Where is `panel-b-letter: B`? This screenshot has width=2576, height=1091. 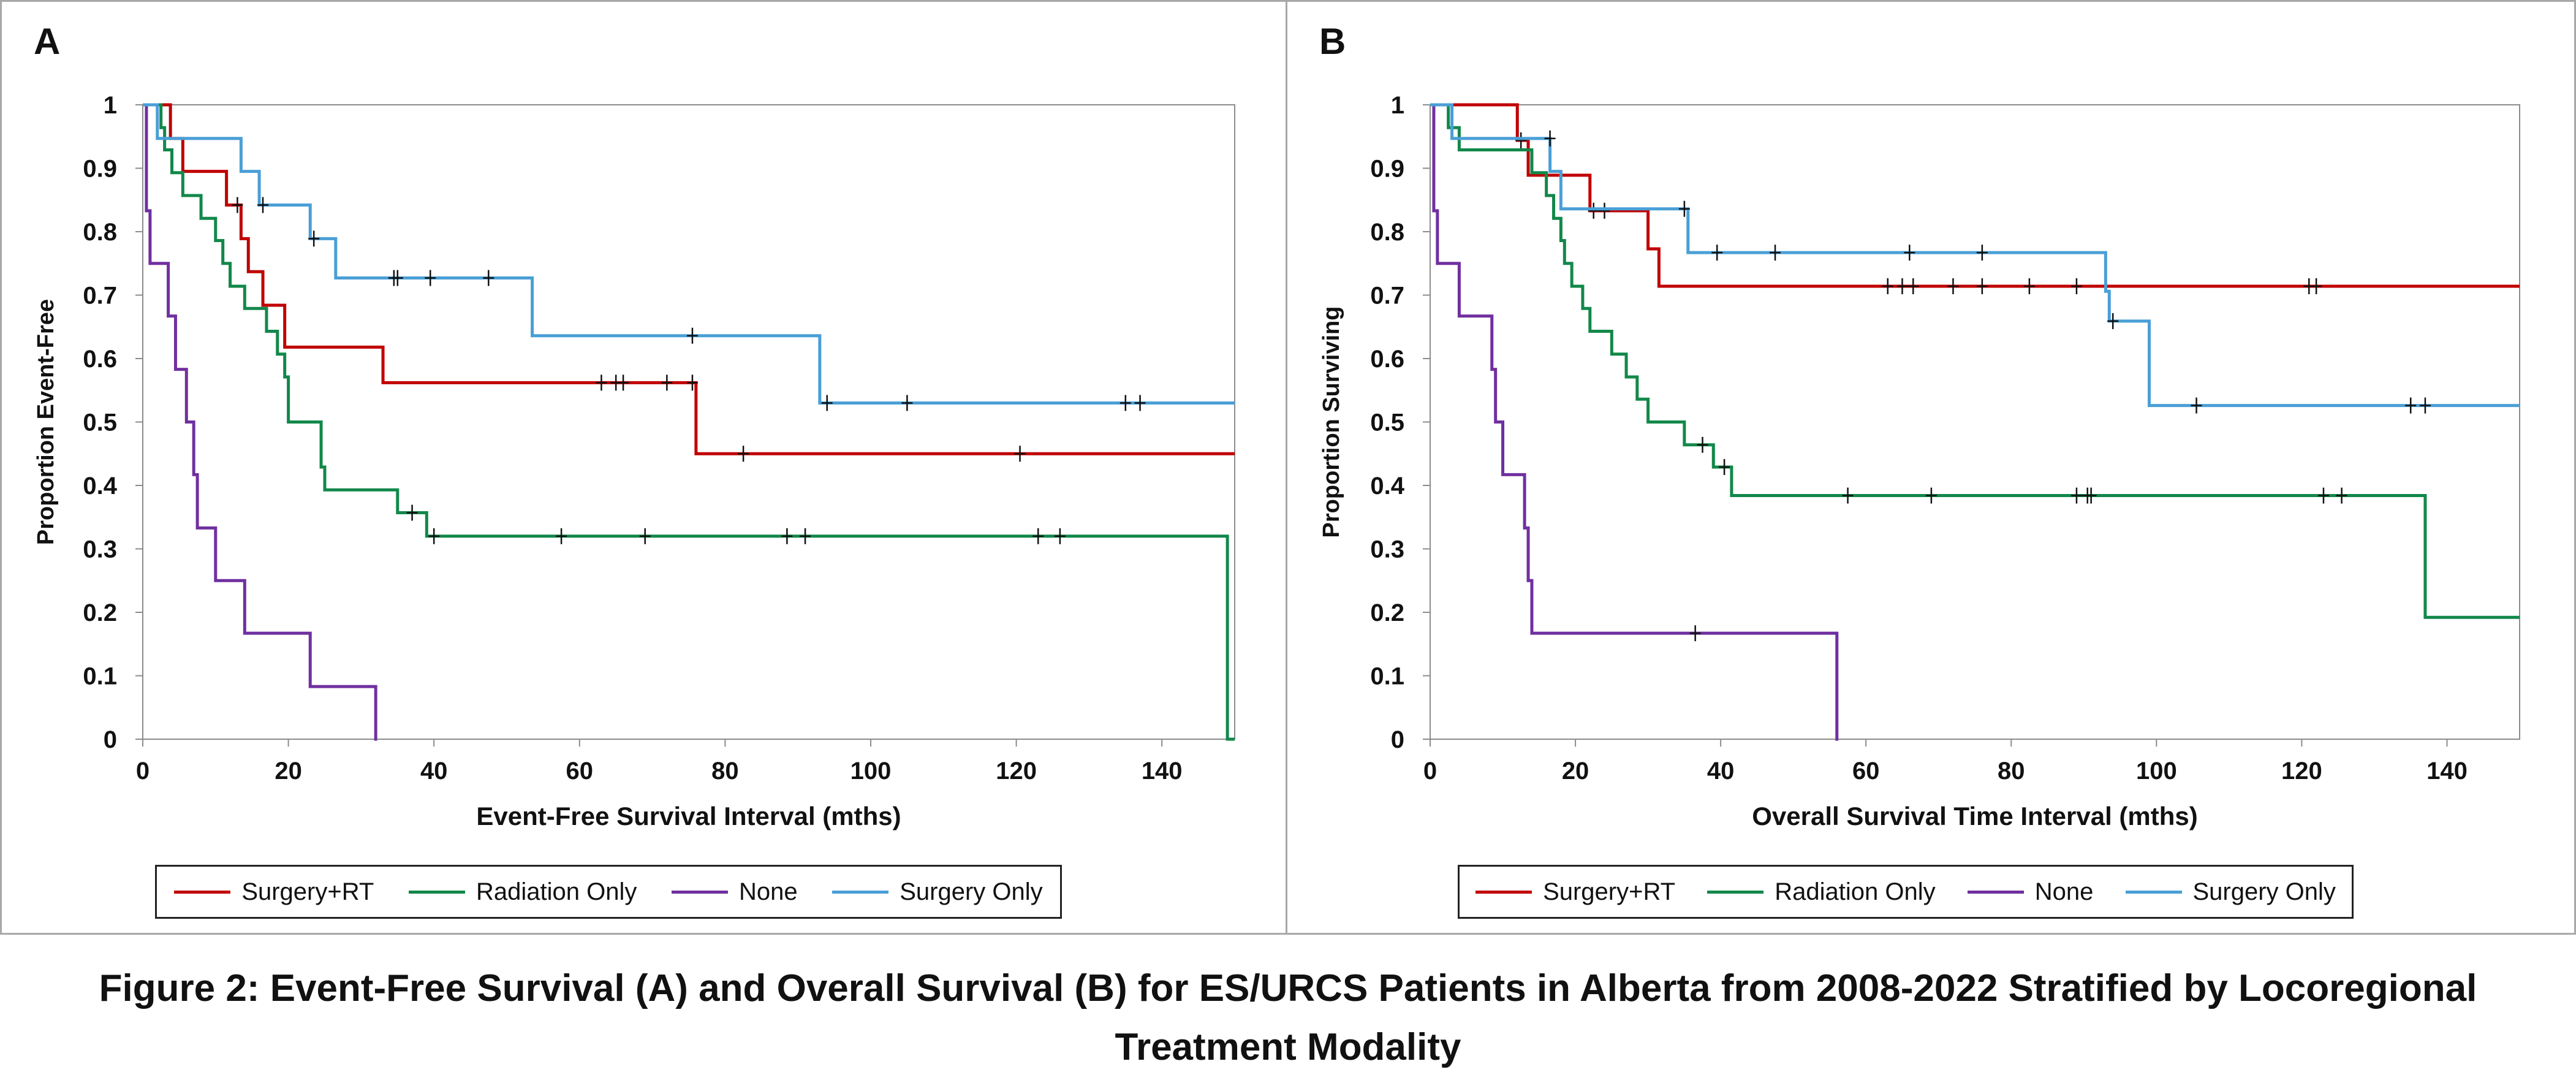 panel-b-letter: B is located at coordinates (1332, 41).